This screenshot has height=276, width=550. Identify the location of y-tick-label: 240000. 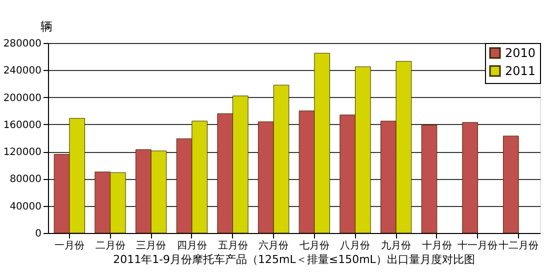
(22, 71).